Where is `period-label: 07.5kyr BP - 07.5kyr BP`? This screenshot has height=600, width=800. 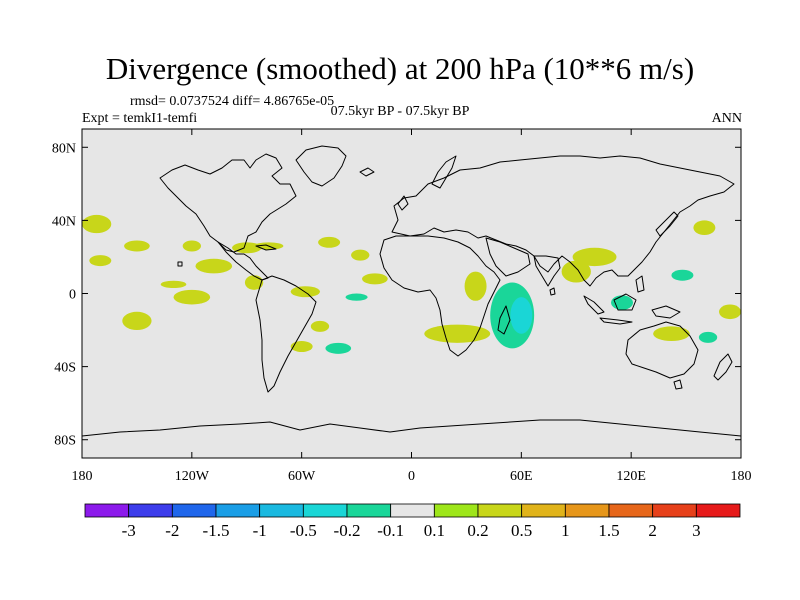
period-label: 07.5kyr BP - 07.5kyr BP is located at coordinates (400, 111).